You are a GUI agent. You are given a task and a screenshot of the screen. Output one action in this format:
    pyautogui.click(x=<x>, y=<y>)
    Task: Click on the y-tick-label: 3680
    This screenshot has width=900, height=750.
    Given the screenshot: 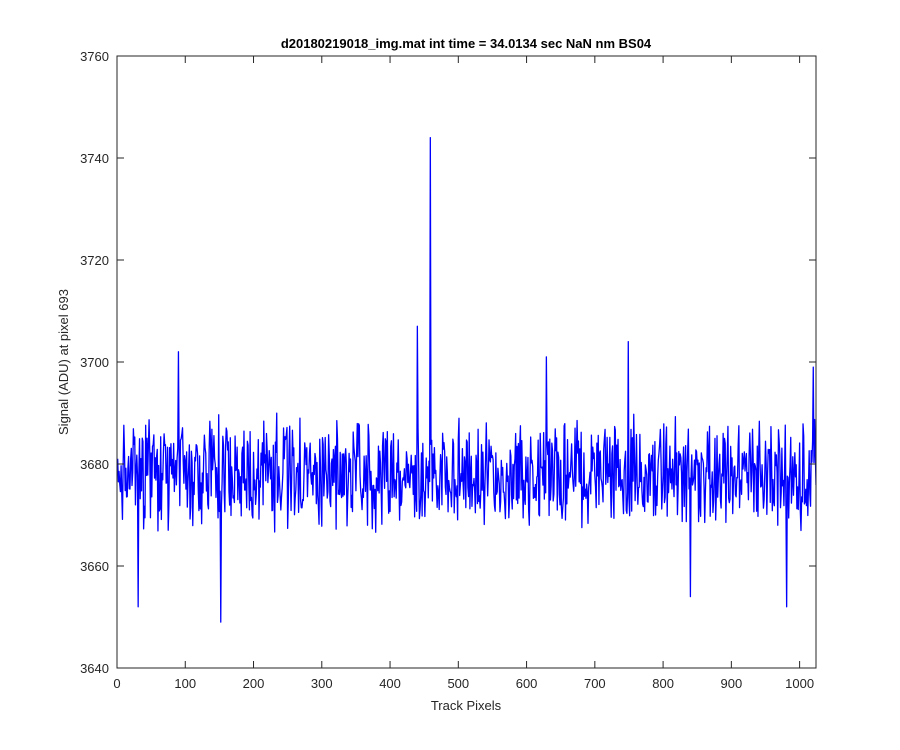 What is the action you would take?
    pyautogui.click(x=94, y=464)
    